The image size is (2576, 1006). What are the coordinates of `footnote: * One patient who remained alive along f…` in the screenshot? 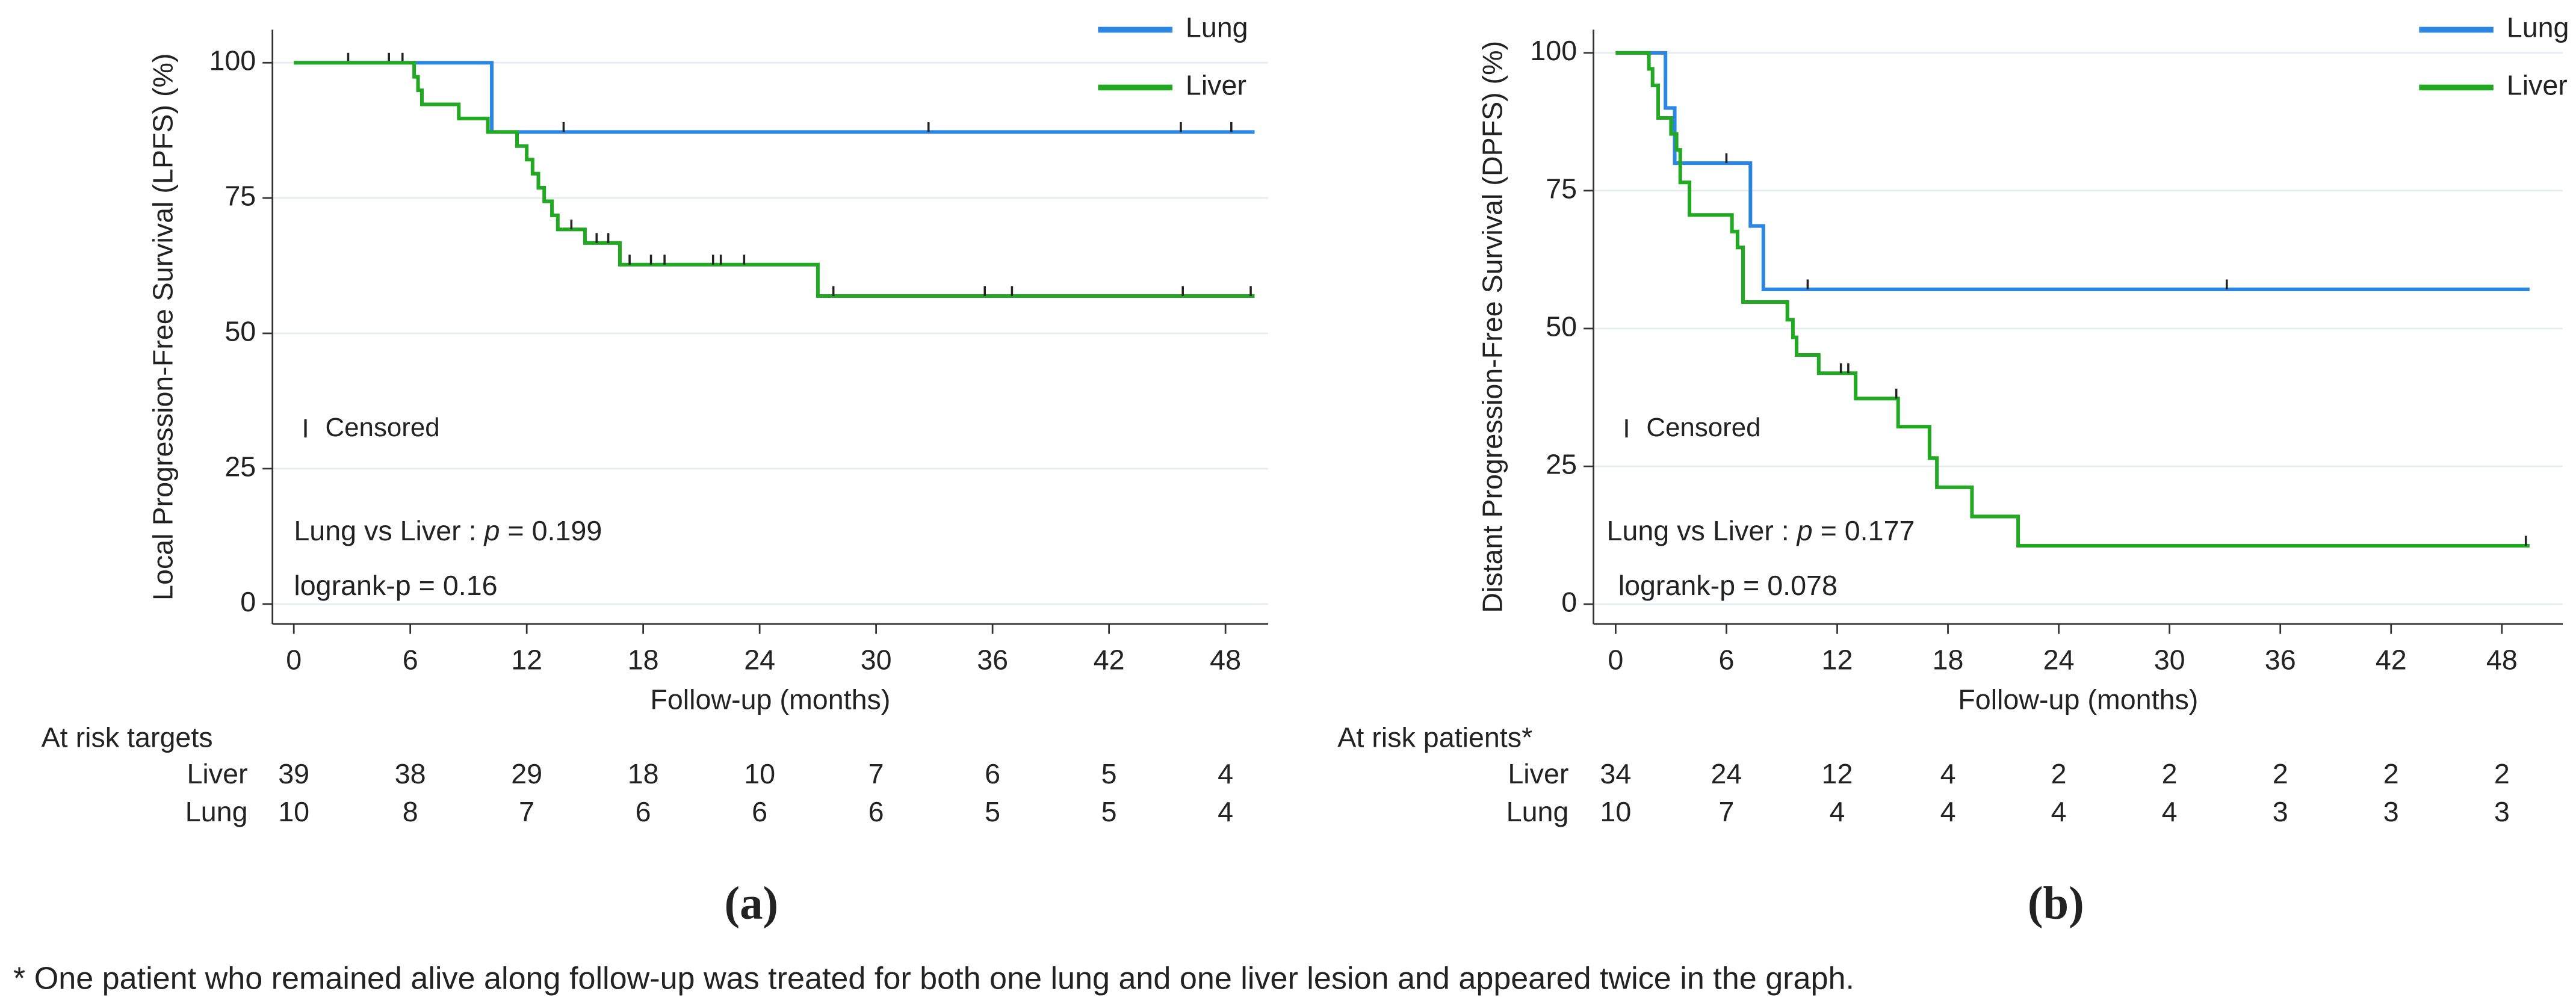 It's located at (933, 978).